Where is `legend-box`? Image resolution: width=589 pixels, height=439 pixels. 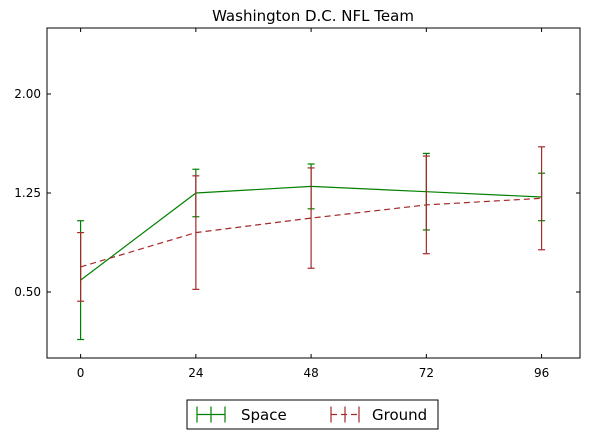
legend-box is located at coordinates (312, 414).